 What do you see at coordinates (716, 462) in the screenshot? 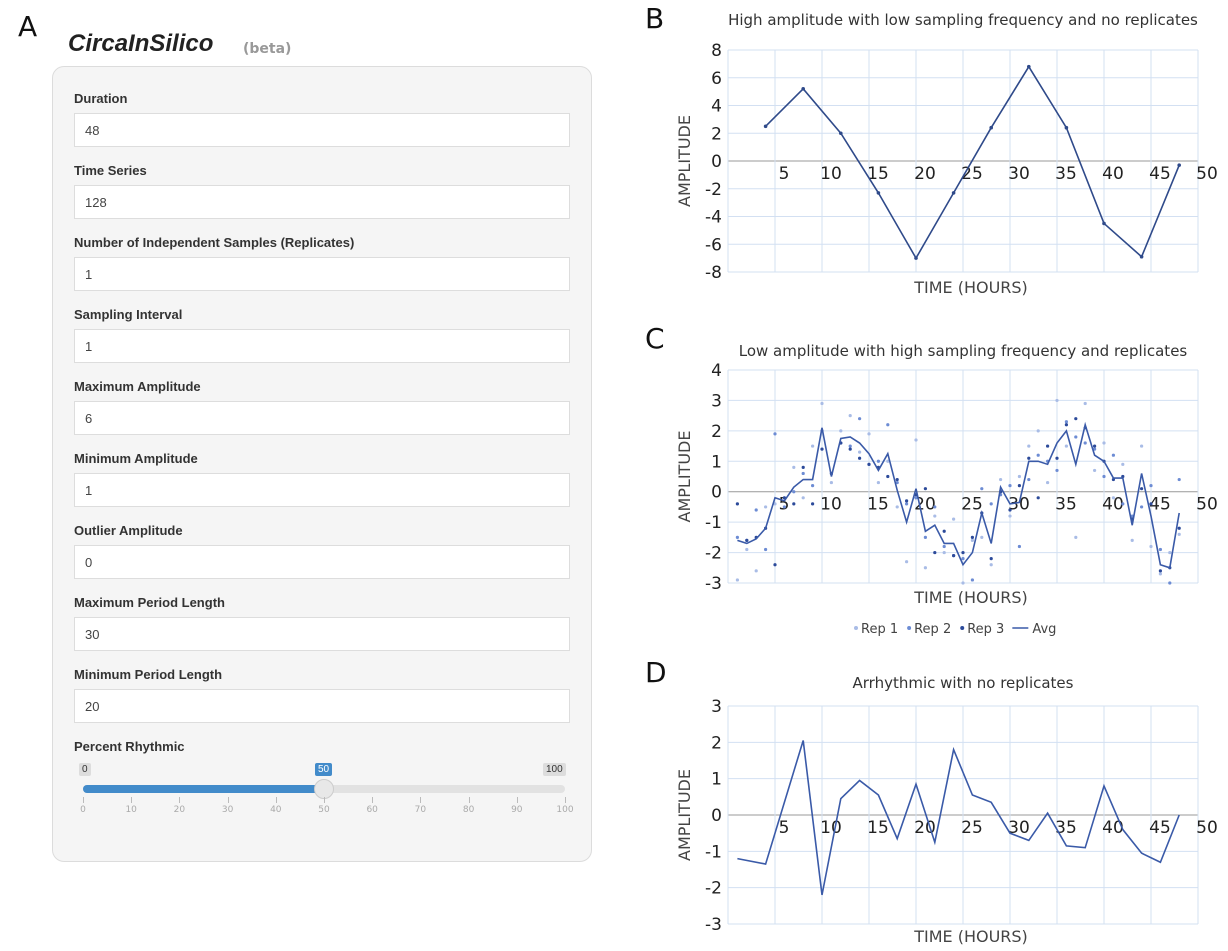
I see `y-tick-label: 1` at bounding box center [716, 462].